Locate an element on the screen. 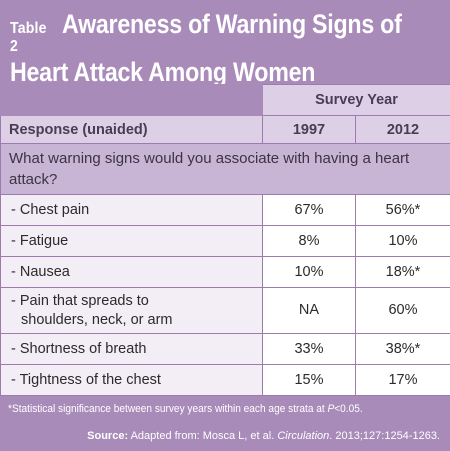 This screenshot has width=450, height=451. footnote-suffix: <0.05. is located at coordinates (348, 409).